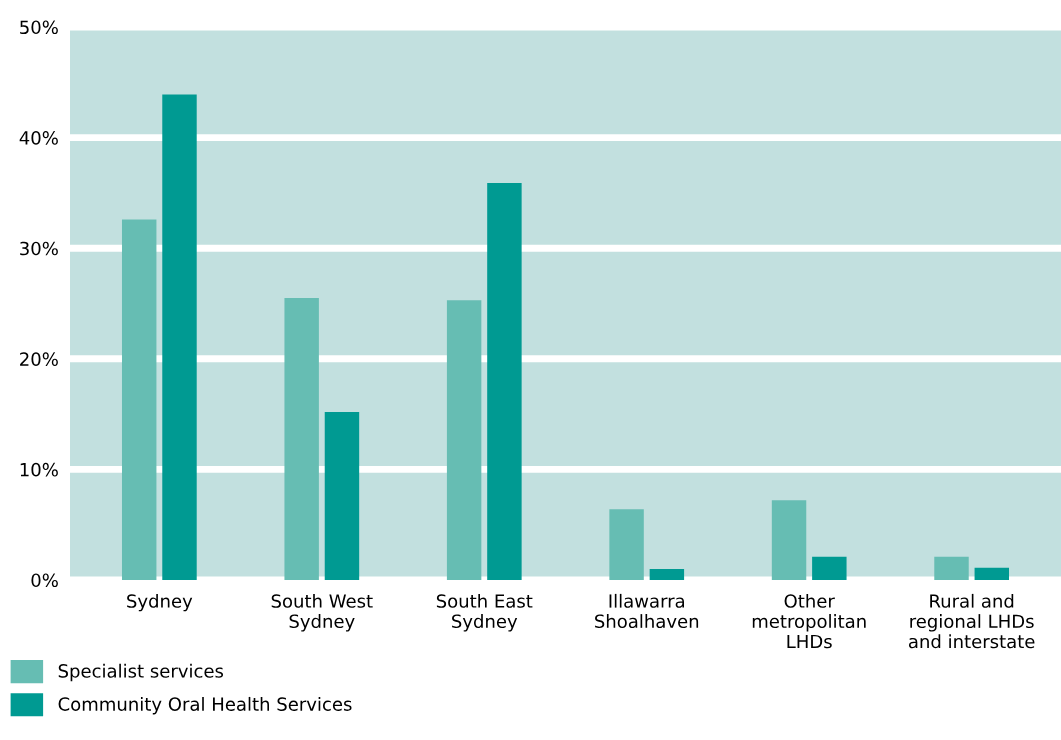  I want to click on x-tick-label: Sydney, so click(160, 602).